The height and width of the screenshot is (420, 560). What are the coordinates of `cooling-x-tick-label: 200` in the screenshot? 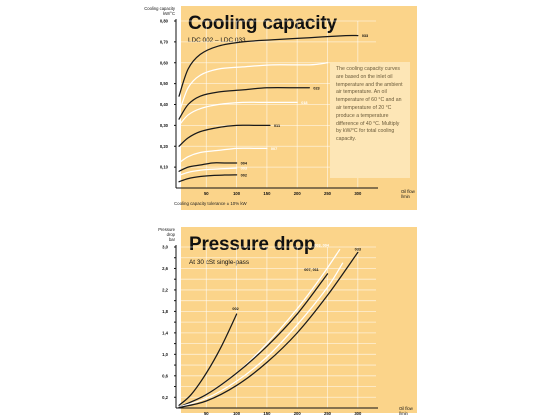 It's located at (298, 193).